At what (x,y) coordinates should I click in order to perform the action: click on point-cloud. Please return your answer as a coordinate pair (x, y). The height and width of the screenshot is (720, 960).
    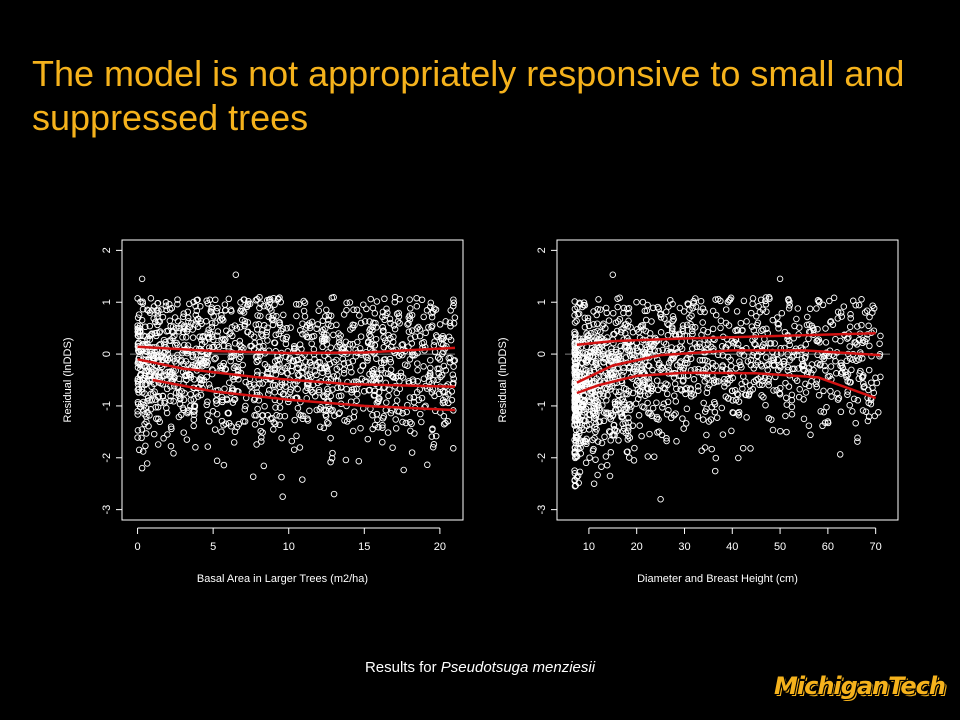
    Looking at the image, I should click on (296, 385).